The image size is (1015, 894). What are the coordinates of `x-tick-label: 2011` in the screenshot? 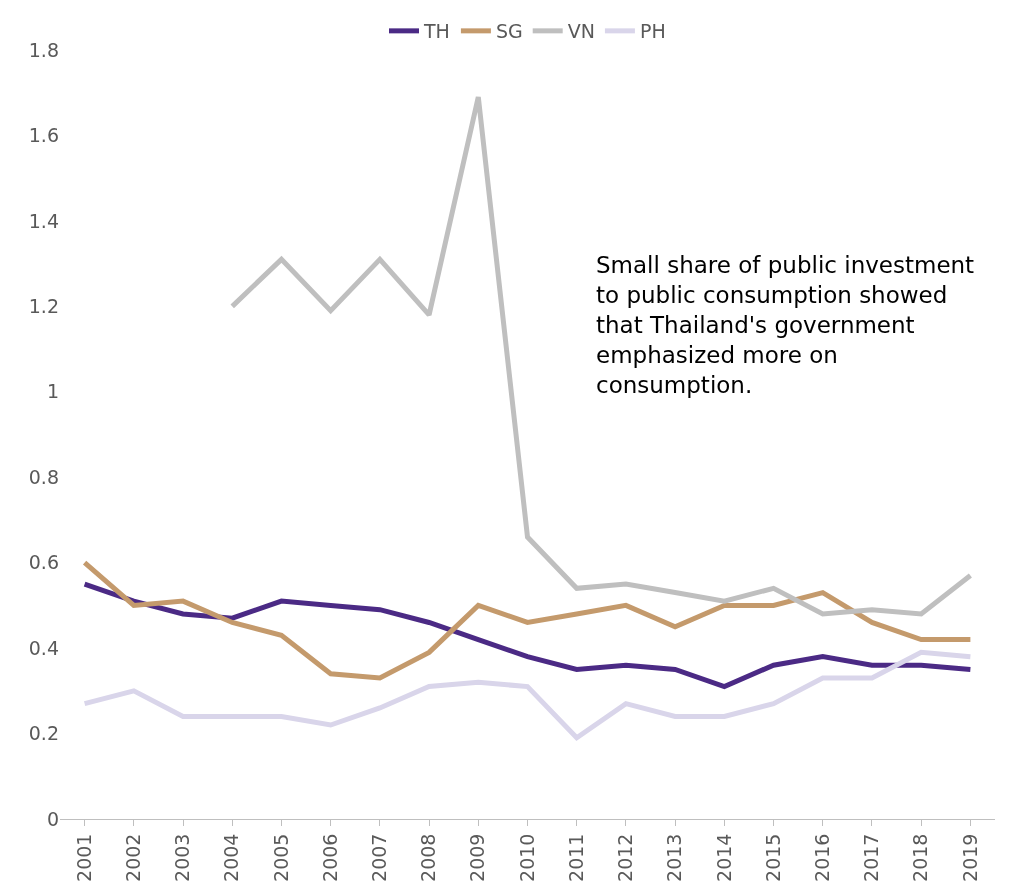 It's located at (575, 857).